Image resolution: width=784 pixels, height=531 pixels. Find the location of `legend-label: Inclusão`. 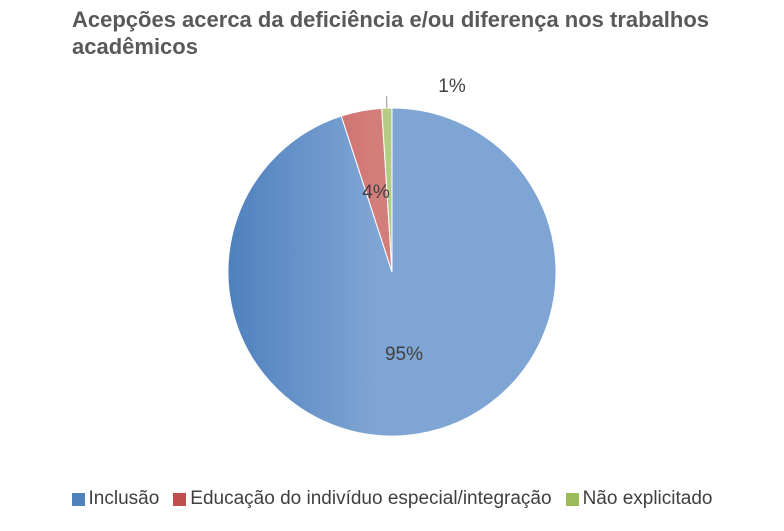

legend-label: Inclusão is located at coordinates (124, 498).